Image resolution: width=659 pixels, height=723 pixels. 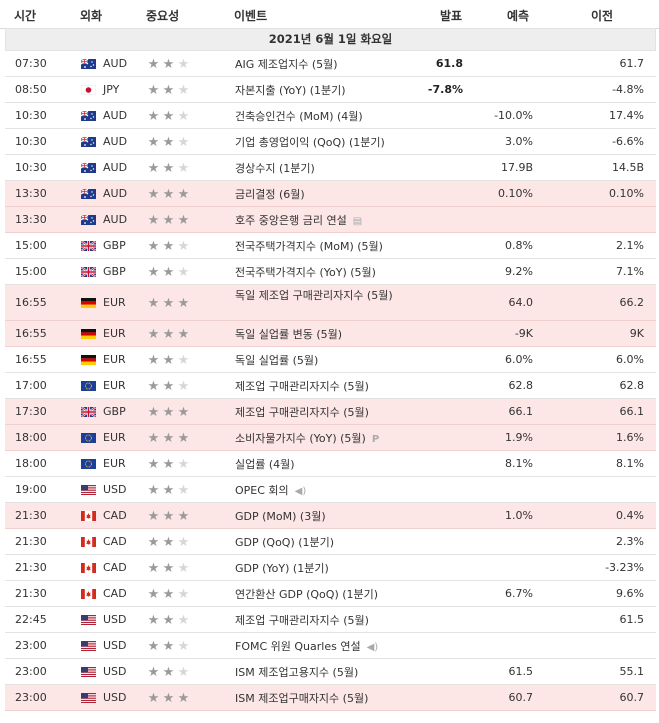 What do you see at coordinates (302, 698) in the screenshot?
I see `event-name-text: ISM 제조업구매자지수 (5월)` at bounding box center [302, 698].